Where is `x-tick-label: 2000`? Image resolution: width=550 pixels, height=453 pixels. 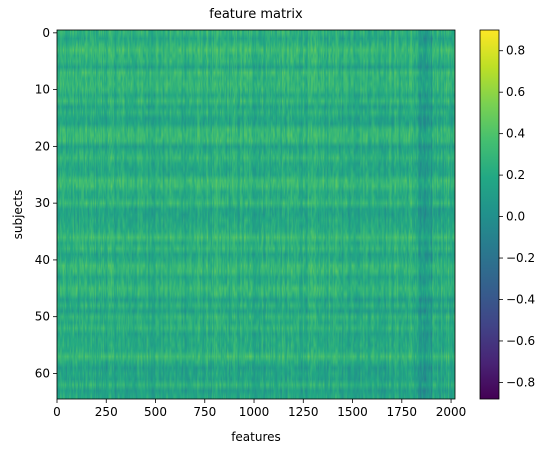
x-tick-label: 2000 is located at coordinates (451, 412).